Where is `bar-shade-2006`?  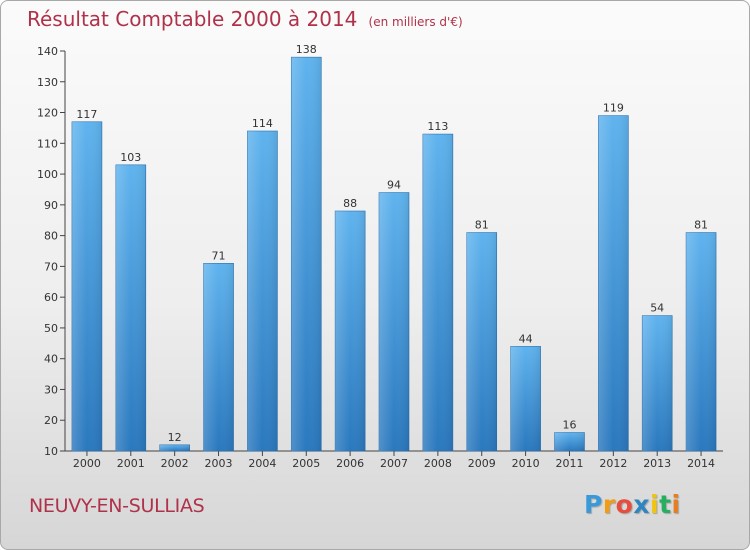
bar-shade-2006 is located at coordinates (350, 331).